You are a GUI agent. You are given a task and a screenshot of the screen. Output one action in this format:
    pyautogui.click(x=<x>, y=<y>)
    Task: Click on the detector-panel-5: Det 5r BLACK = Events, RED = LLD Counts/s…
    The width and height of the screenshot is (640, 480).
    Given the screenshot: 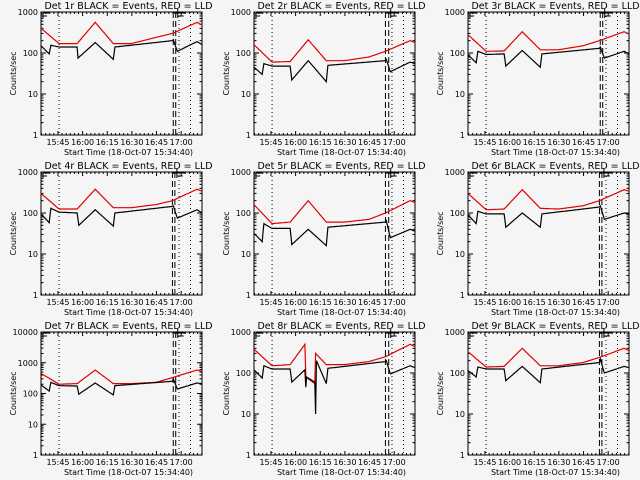 What is the action you would take?
    pyautogui.click(x=324, y=239)
    